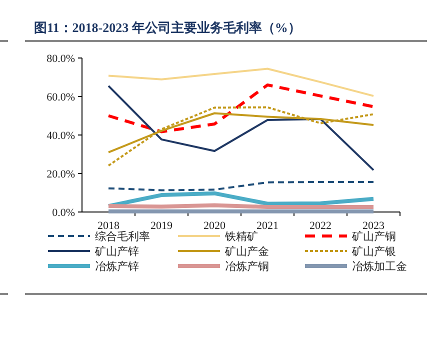 The height and width of the screenshot is (339, 434). I want to click on legend-label: 冶炼加工金, so click(379, 266).